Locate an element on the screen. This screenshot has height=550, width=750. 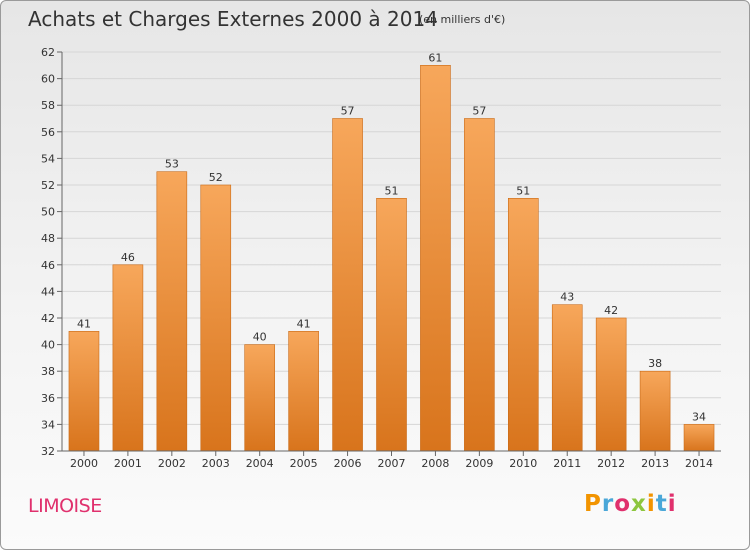
x-tick-label: 2010 is located at coordinates (523, 463).